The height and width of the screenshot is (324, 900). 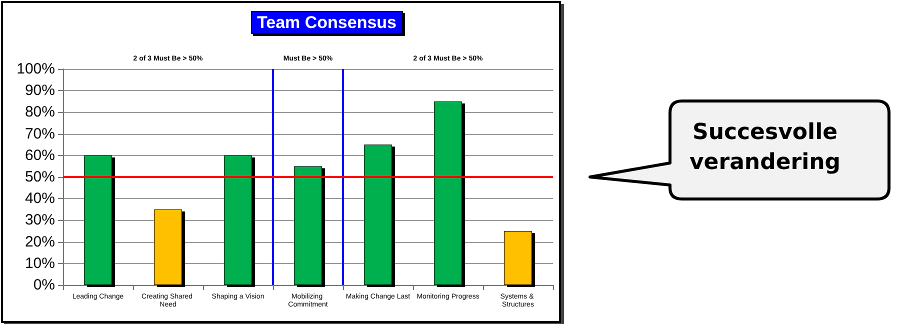 I want to click on chart-title: Team Consensus, so click(x=327, y=22).